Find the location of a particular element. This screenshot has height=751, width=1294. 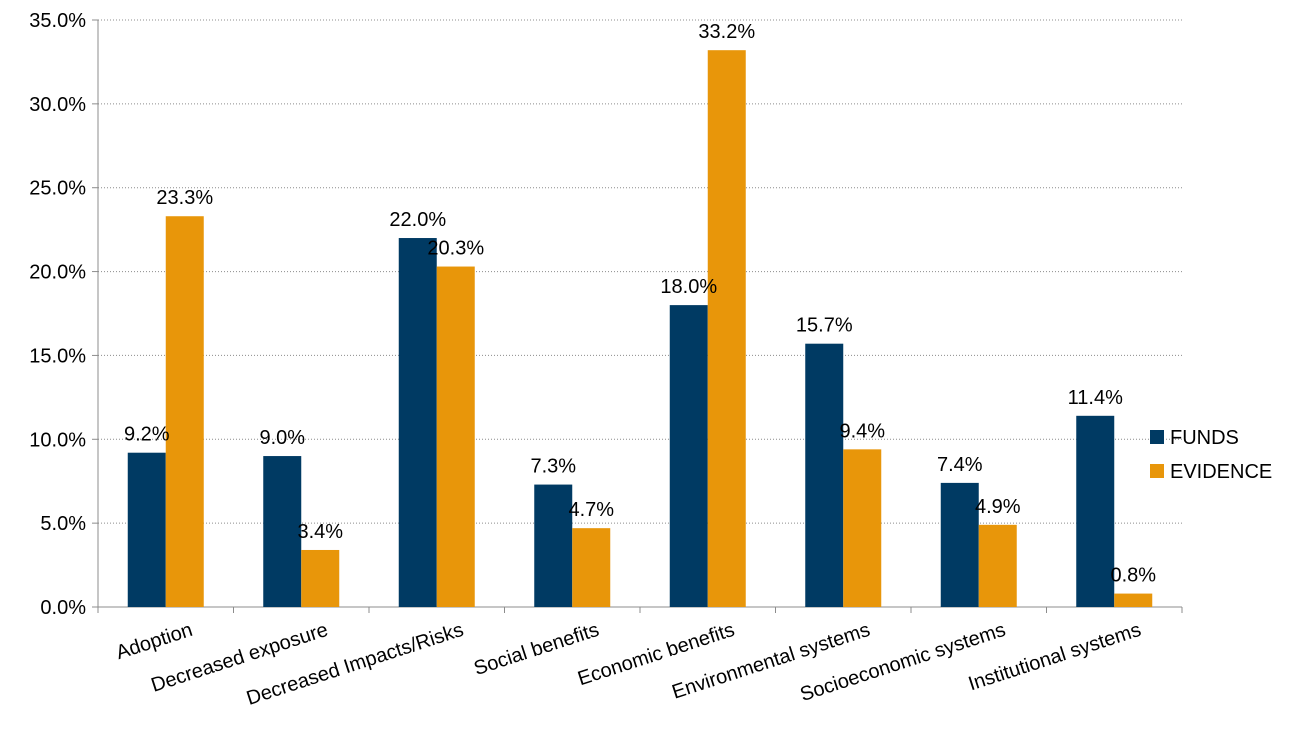

data-label-evidence: 23.3% is located at coordinates (184, 198).